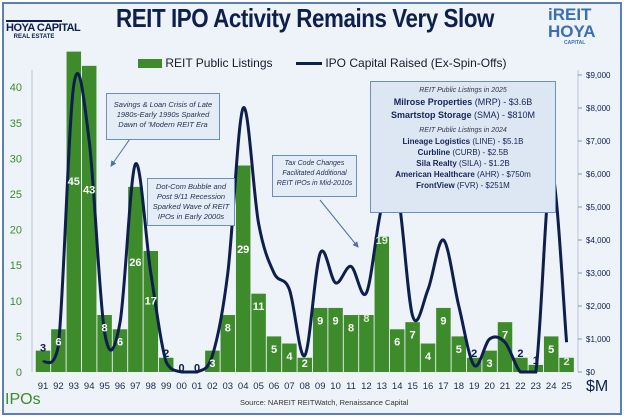 This screenshot has width=624, height=417. I want to click on right-tick-label: $3,000, so click(598, 273).